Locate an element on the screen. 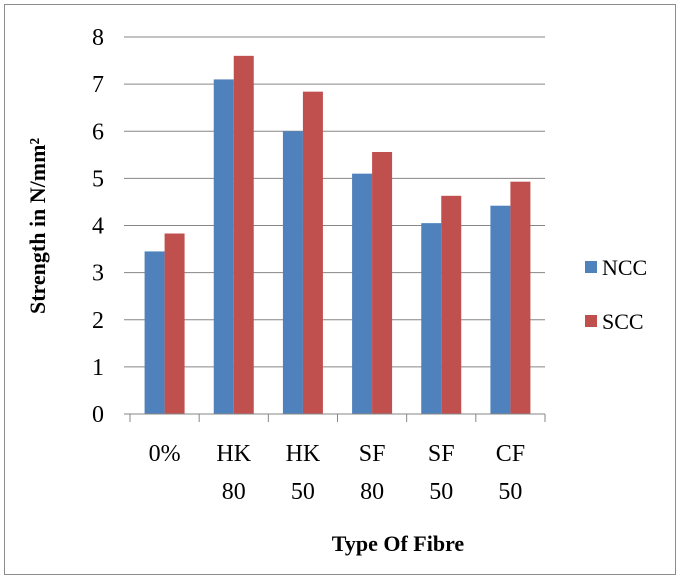  y-tick-label: 4 is located at coordinates (98, 227).